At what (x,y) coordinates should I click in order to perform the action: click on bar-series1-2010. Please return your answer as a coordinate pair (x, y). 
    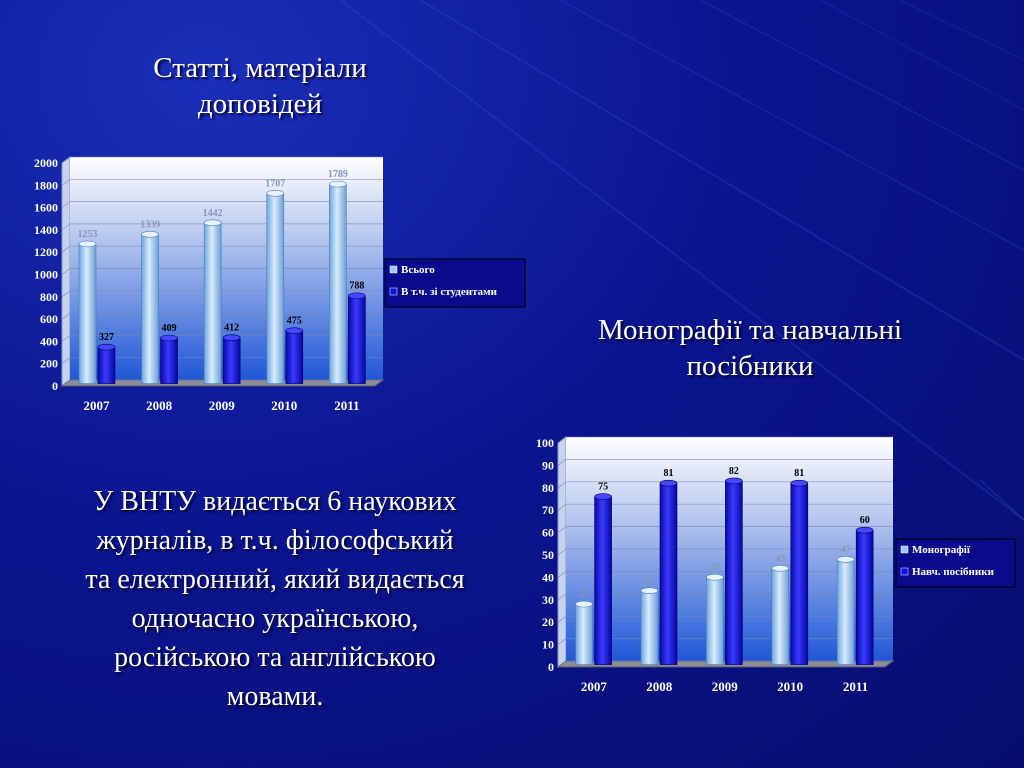
    Looking at the image, I should click on (799, 573).